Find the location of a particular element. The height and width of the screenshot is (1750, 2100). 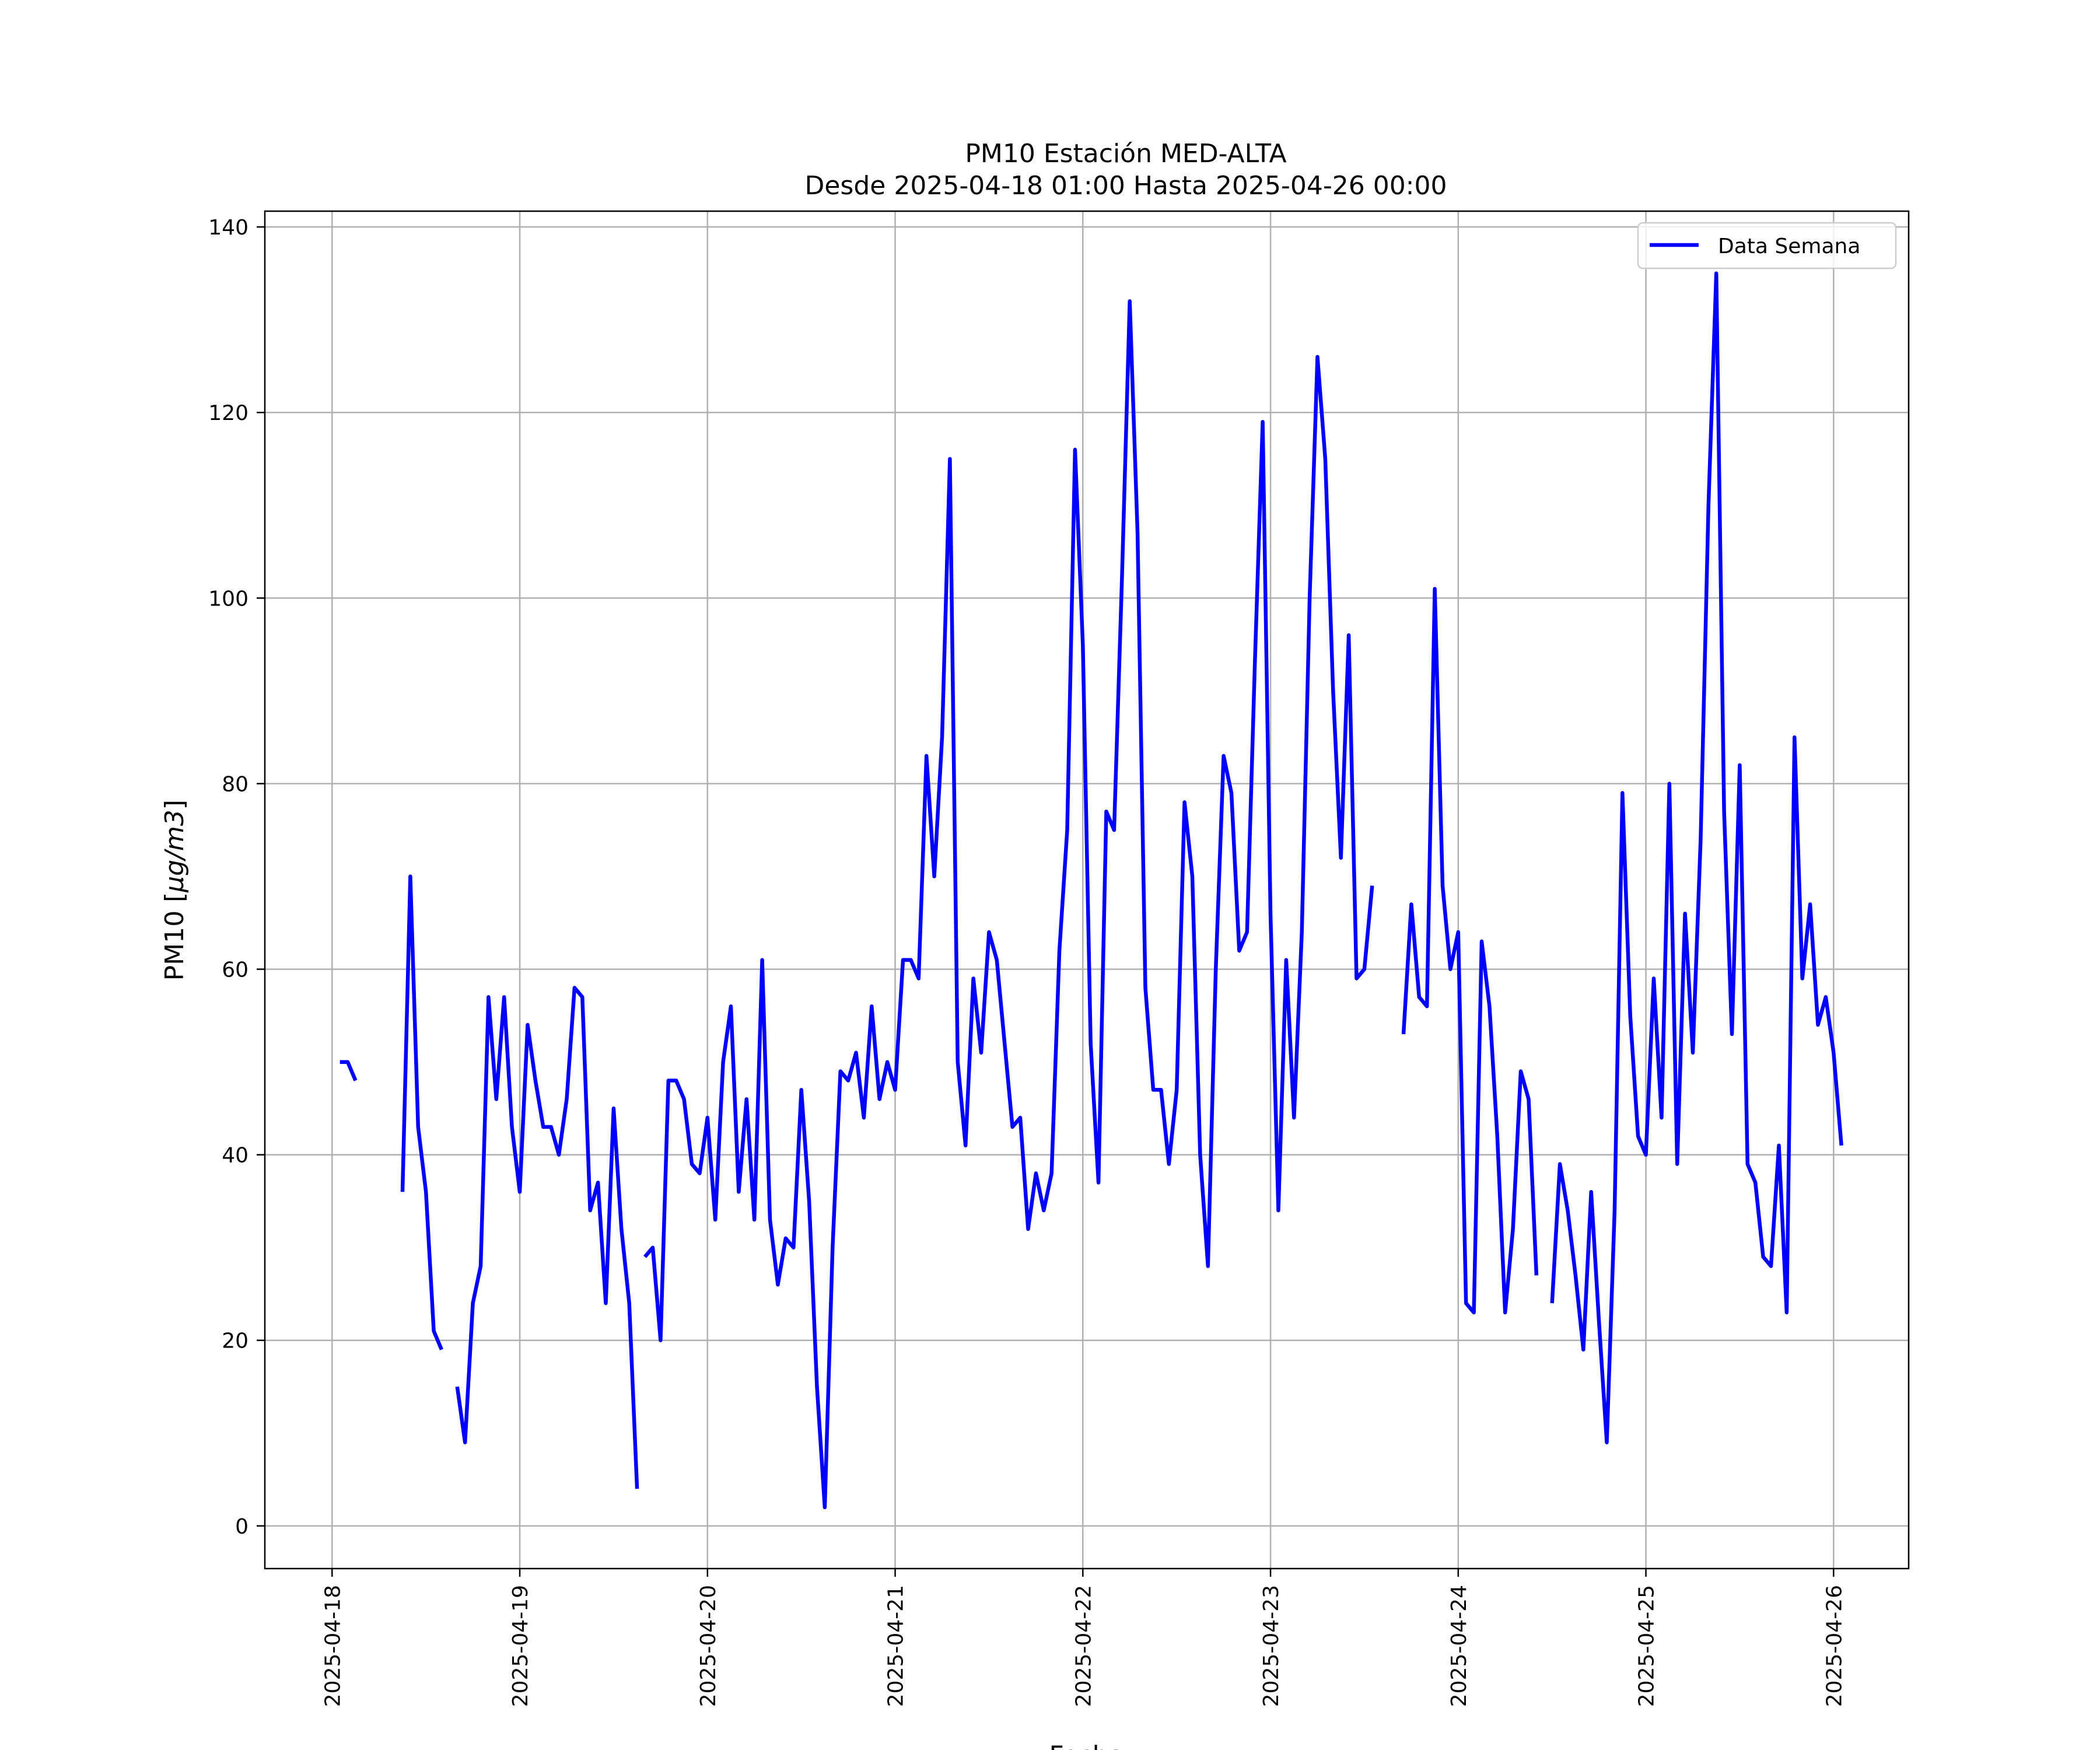

x-tick-label: 2025-04-20 is located at coordinates (708, 1646).